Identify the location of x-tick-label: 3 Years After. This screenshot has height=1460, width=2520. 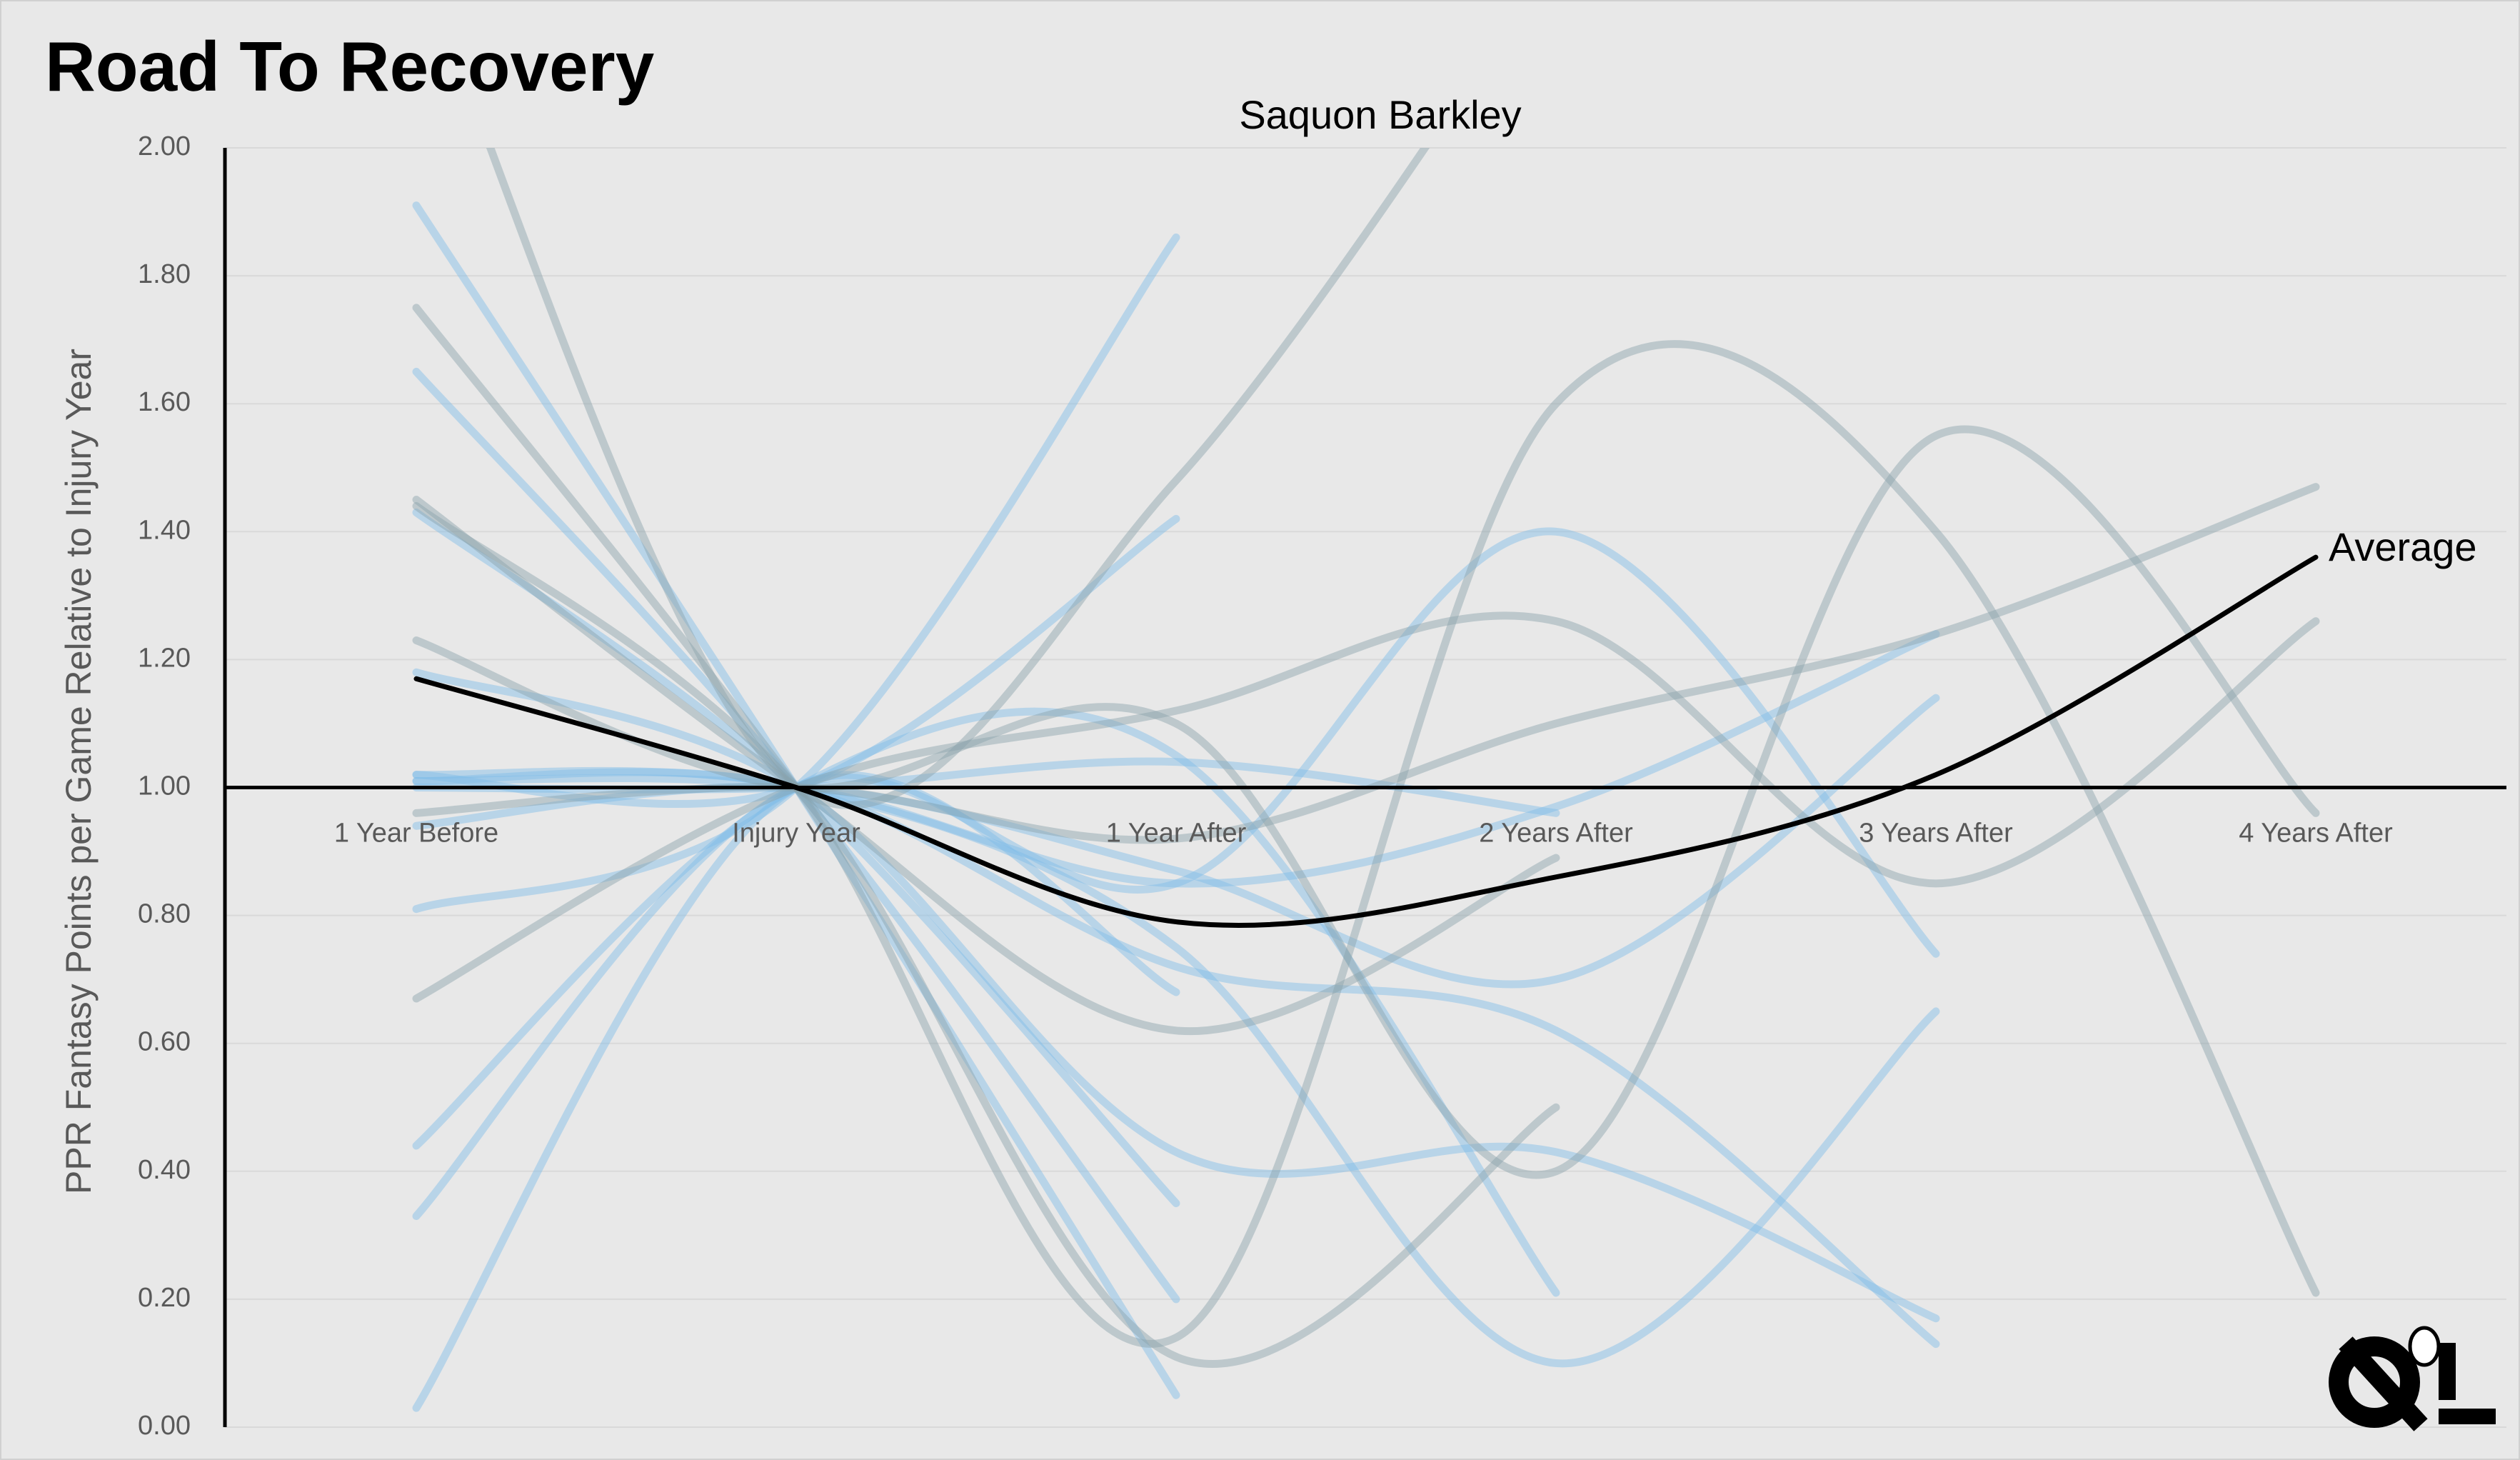
(1936, 834).